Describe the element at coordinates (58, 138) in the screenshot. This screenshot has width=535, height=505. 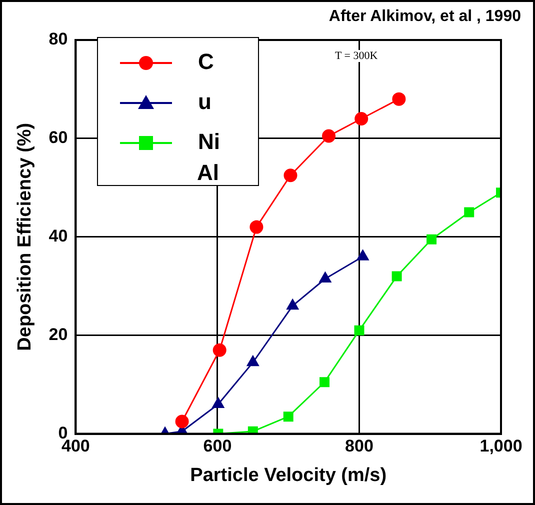
I see `y-tick-label: 60` at that location.